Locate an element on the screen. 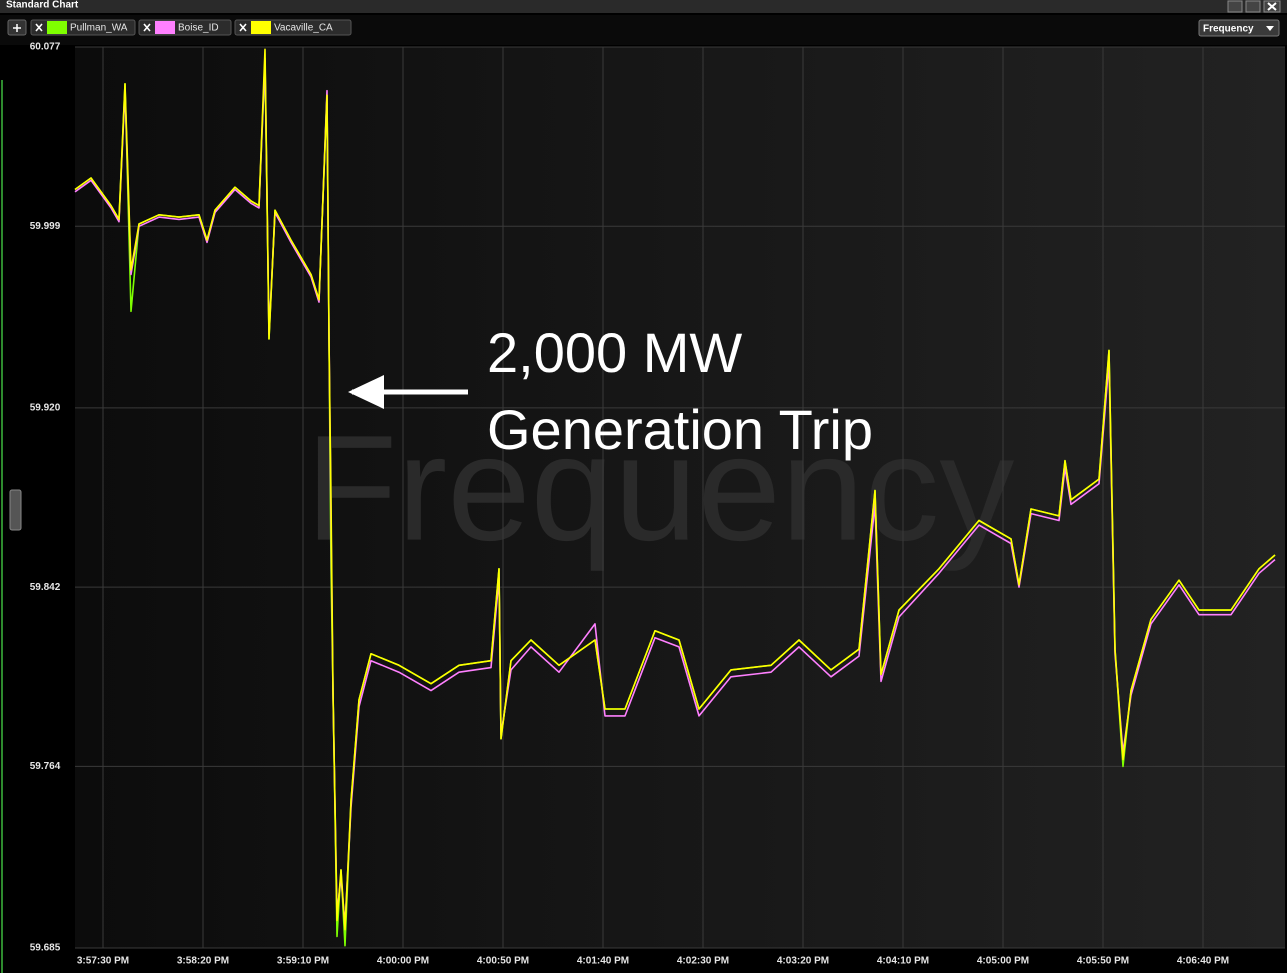 Image resolution: width=1287 pixels, height=973 pixels. x-tick-label: 4:00:50 PM is located at coordinates (503, 961).